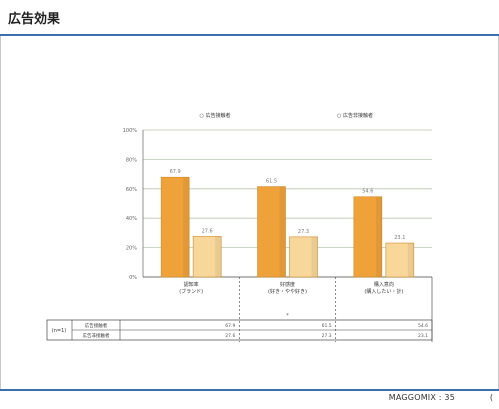  I want to click on data-label: 27.6, so click(207, 231).